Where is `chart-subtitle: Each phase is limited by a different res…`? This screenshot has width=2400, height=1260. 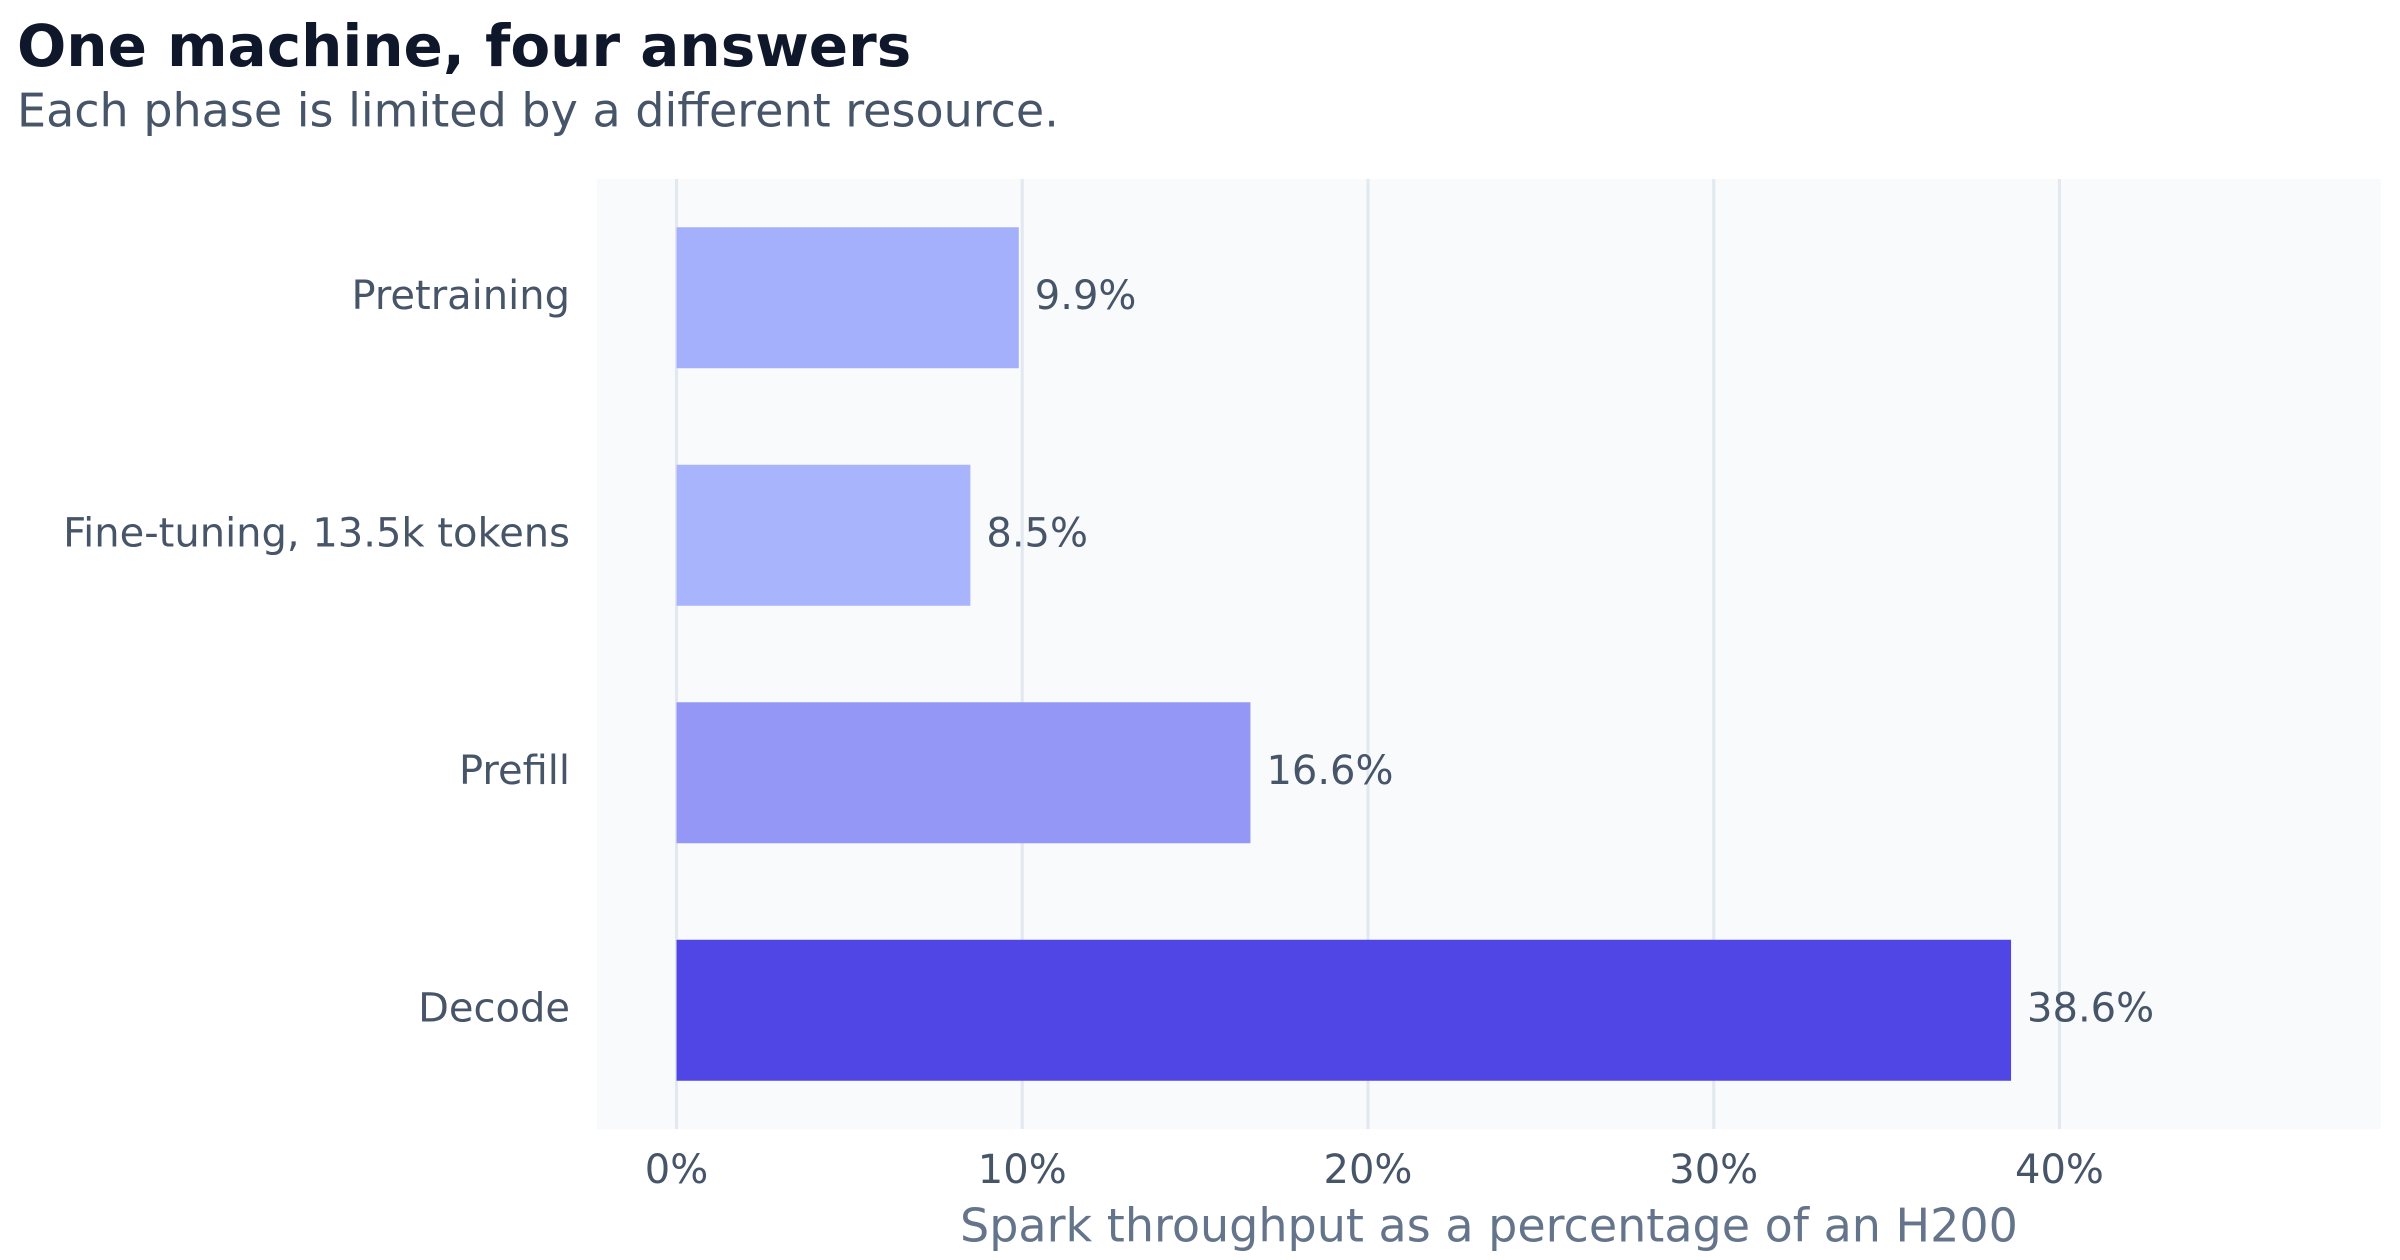 chart-subtitle: Each phase is limited by a different res… is located at coordinates (538, 111).